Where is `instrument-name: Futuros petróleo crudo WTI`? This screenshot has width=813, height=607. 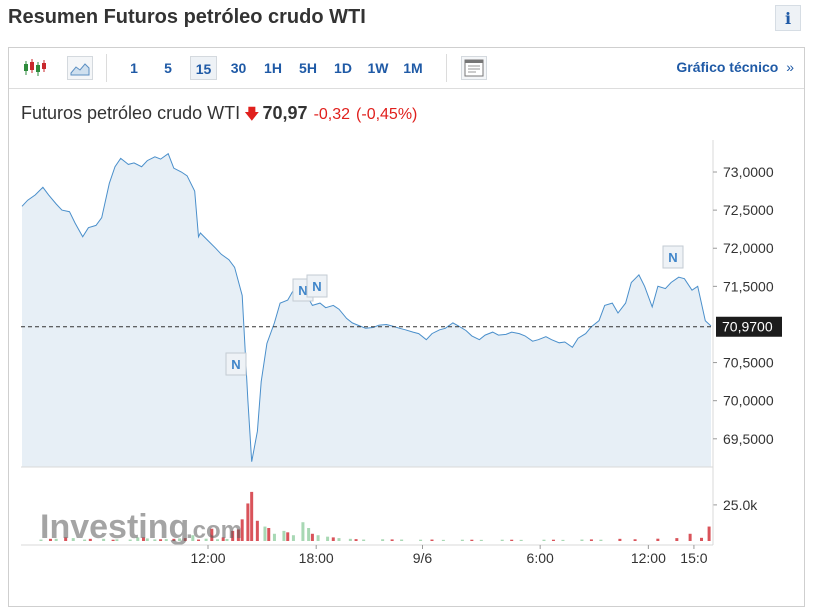 instrument-name: Futuros petróleo crudo WTI is located at coordinates (131, 113).